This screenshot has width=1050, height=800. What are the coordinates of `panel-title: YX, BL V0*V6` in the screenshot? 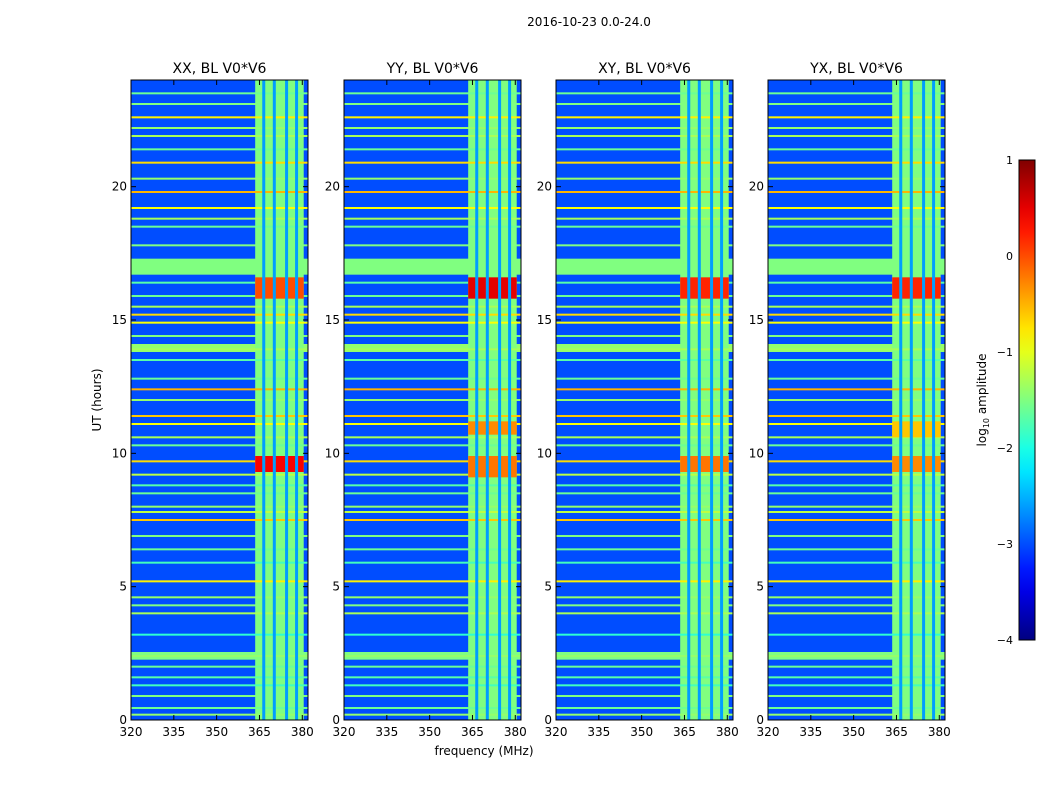 It's located at (856, 69).